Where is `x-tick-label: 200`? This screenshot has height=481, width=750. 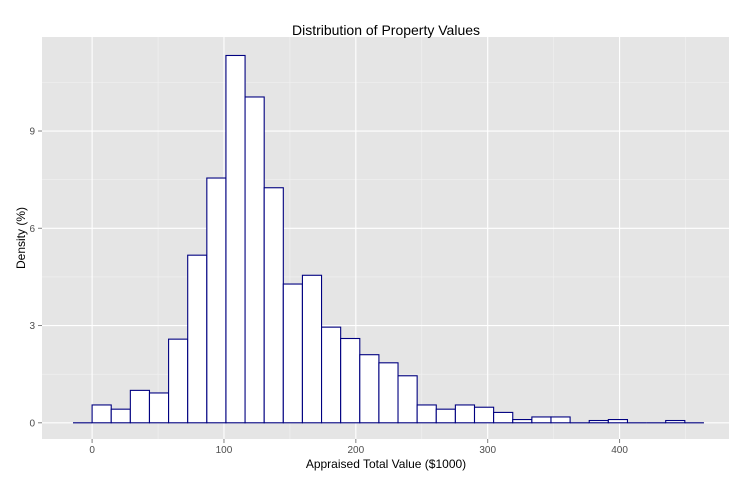 x-tick-label: 200 is located at coordinates (355, 450).